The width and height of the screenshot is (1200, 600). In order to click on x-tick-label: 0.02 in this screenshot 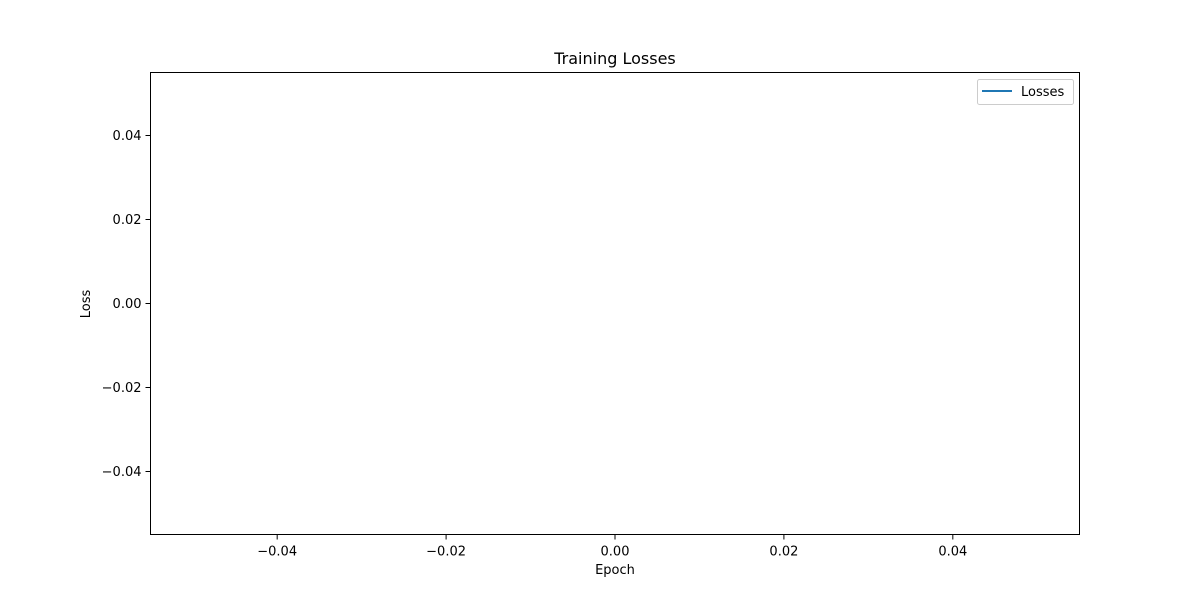, I will do `click(783, 552)`.